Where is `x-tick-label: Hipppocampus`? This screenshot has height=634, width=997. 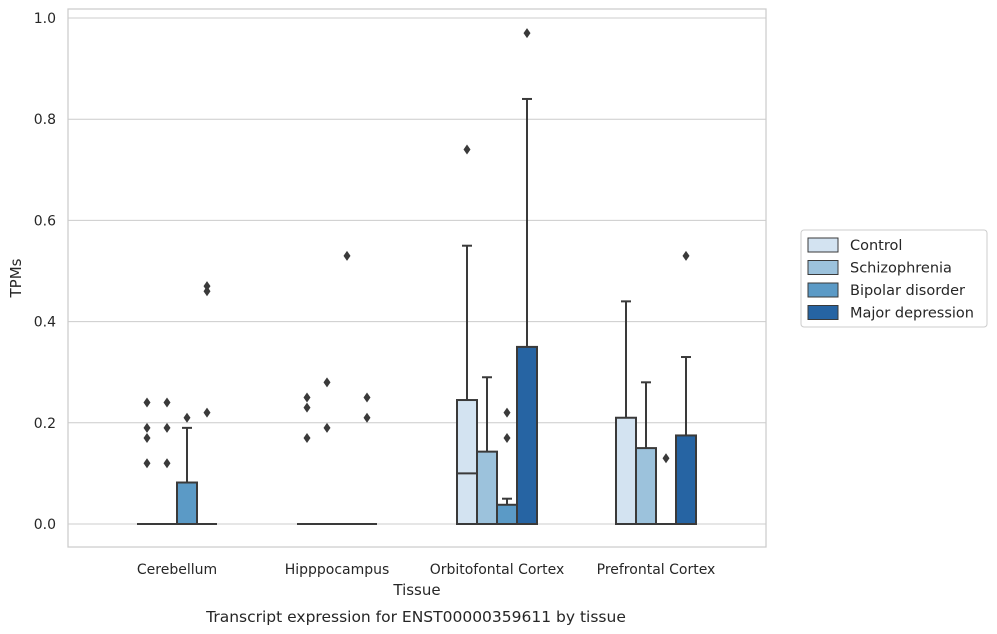
x-tick-label: Hipppocampus is located at coordinates (337, 570).